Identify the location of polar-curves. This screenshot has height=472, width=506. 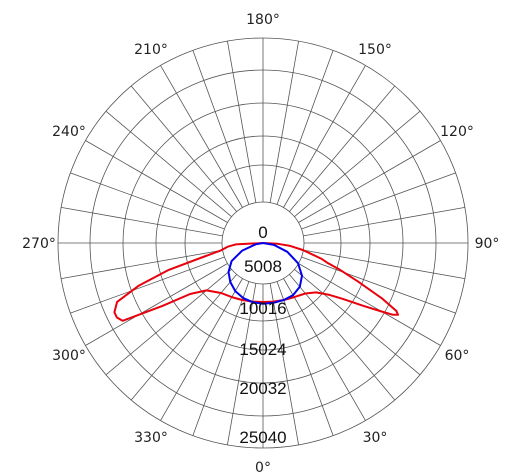
(256, 282).